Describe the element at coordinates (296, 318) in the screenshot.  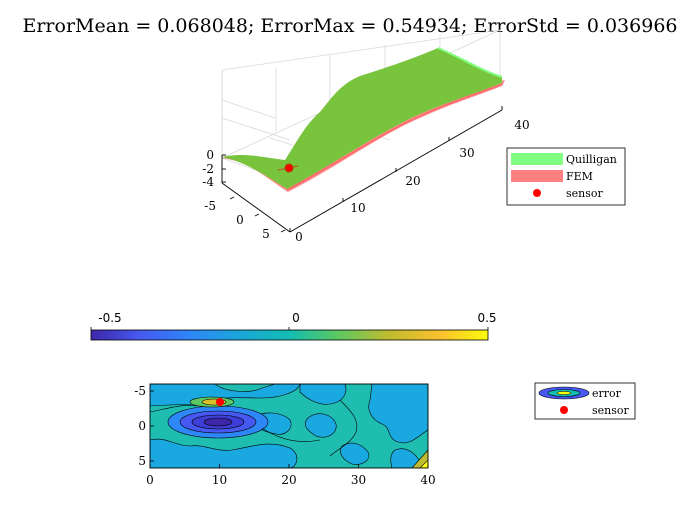
I see `colorbar-tick-label: 0` at that location.